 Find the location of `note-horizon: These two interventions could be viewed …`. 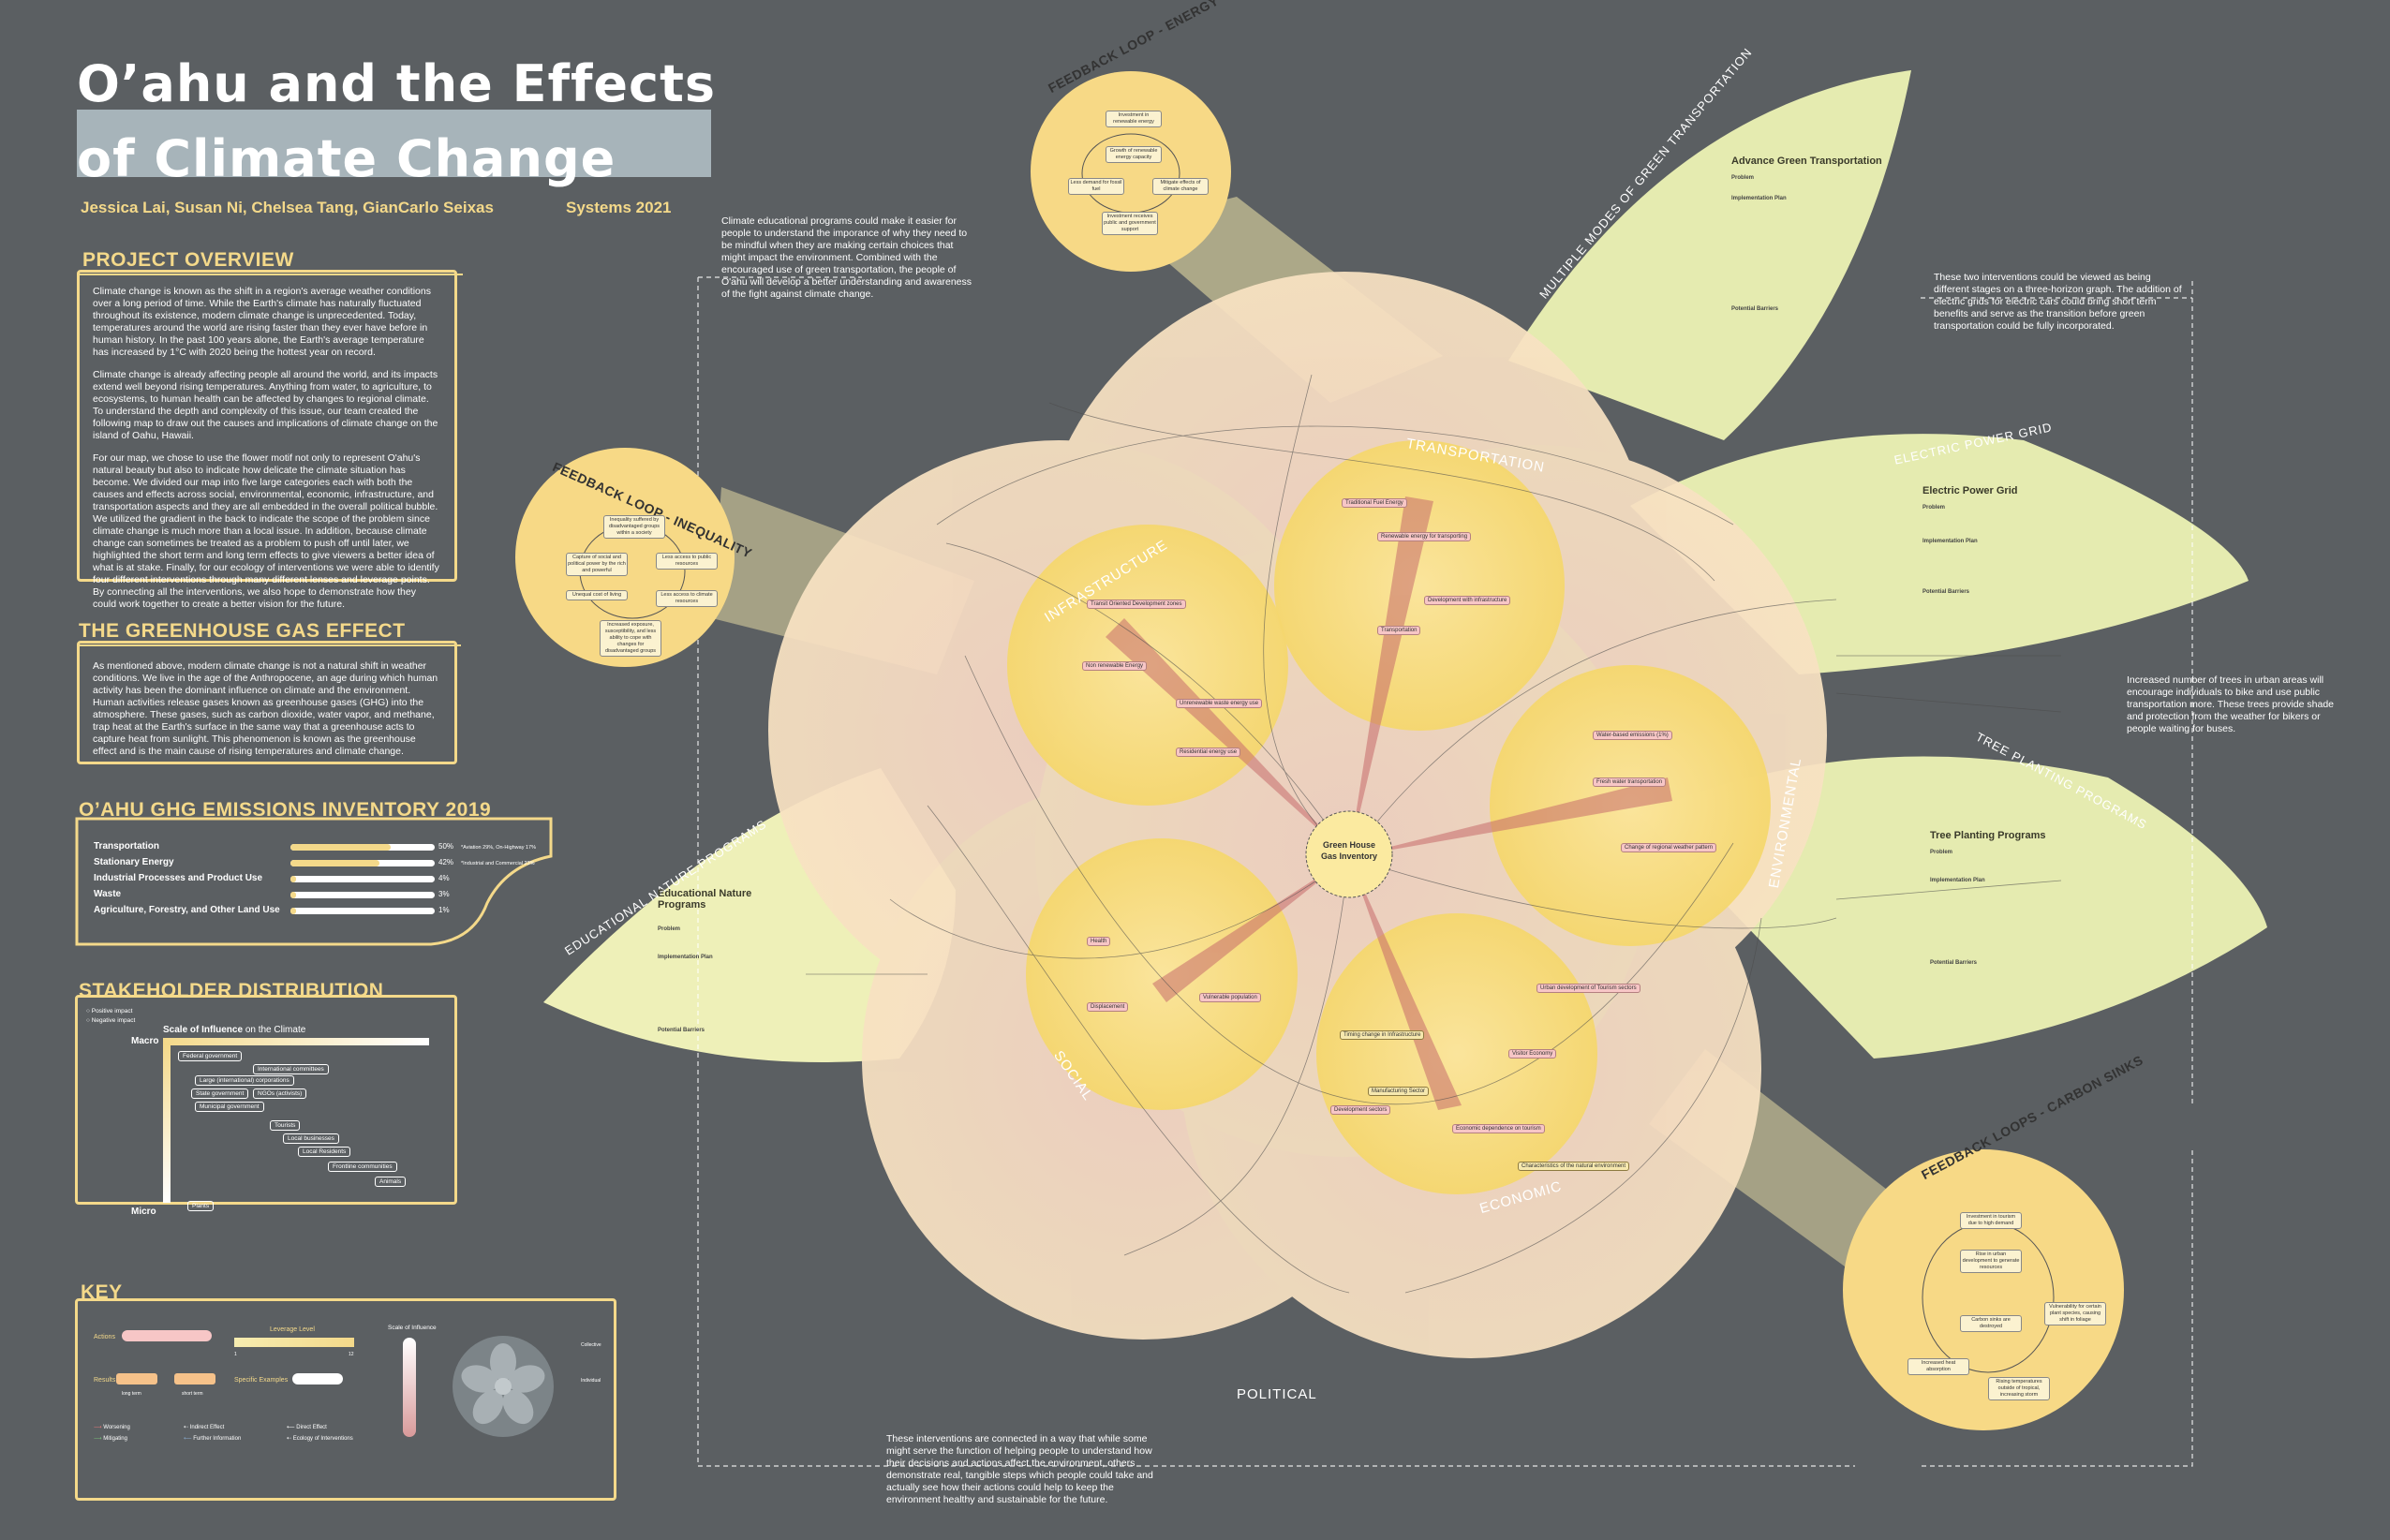

note-horizon: These two interventions could be viewed … is located at coordinates (2058, 302).